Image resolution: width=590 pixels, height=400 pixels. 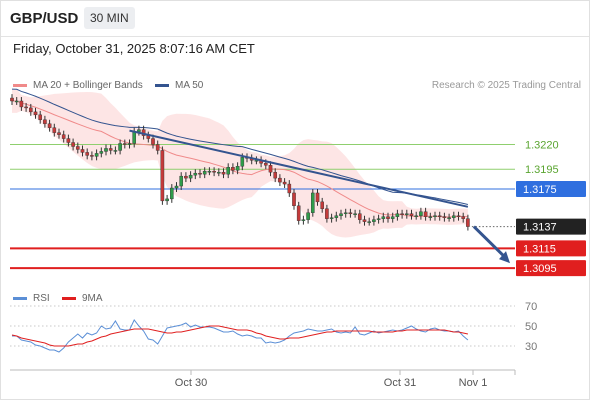 I want to click on symbol-title: GBP/USD, so click(x=44, y=18).